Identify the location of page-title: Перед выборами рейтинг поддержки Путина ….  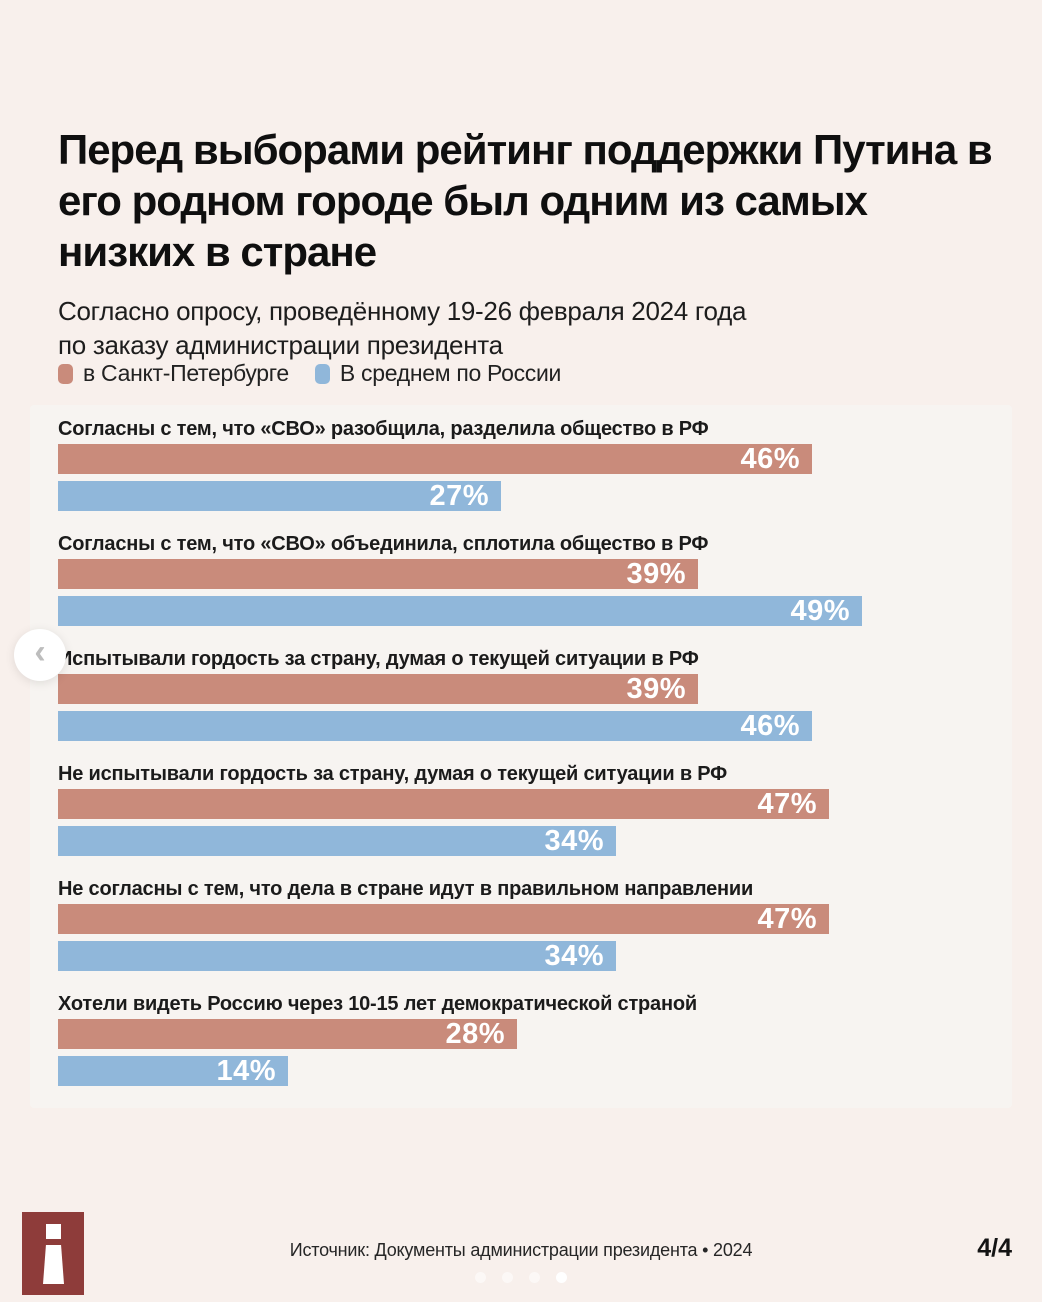
(525, 201).